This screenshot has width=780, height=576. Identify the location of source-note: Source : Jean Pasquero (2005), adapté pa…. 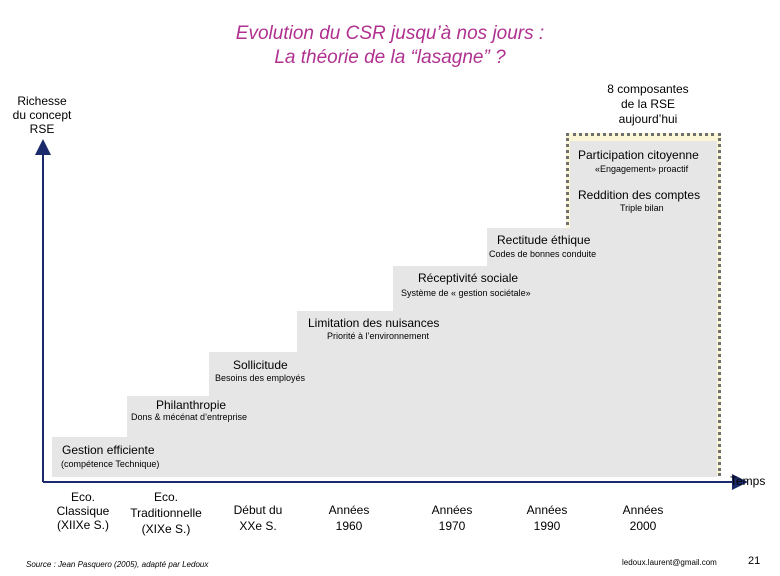
(117, 564).